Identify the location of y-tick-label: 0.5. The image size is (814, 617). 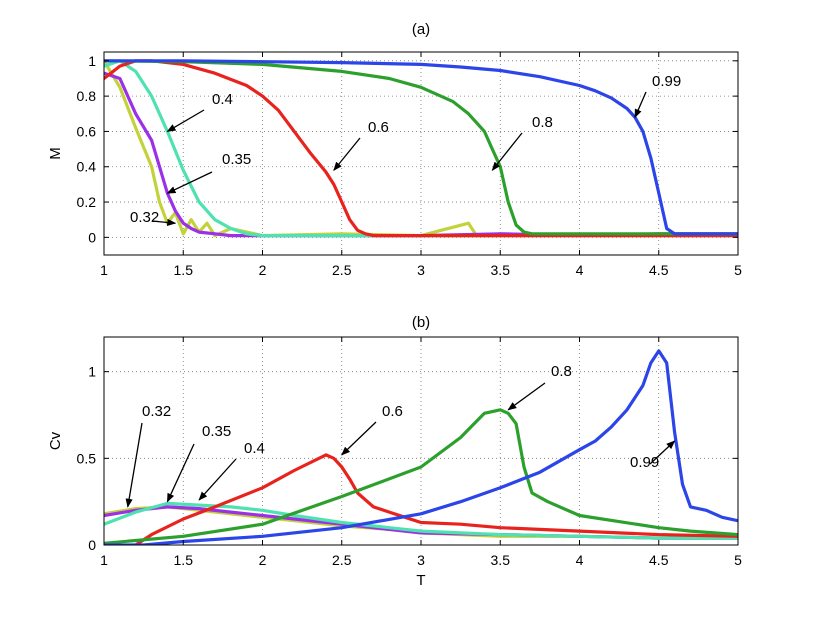
(87, 458).